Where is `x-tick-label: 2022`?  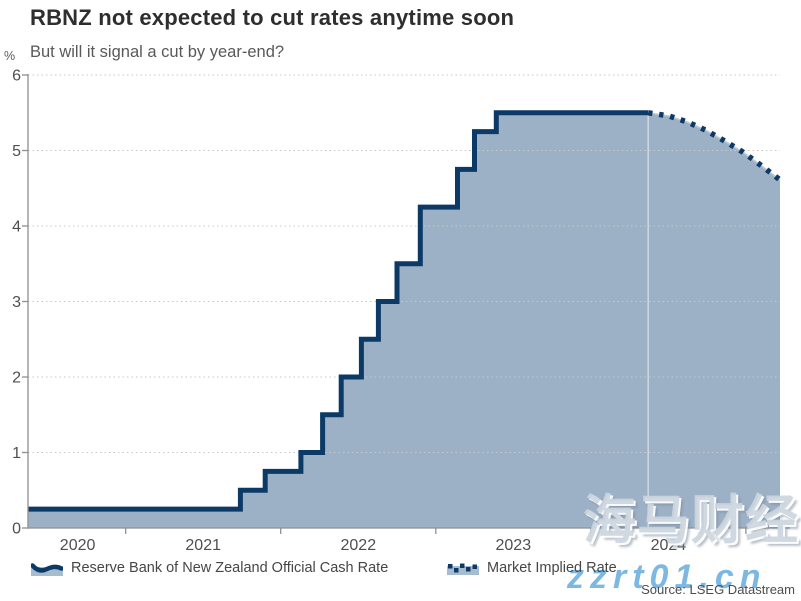
x-tick-label: 2022 is located at coordinates (359, 545).